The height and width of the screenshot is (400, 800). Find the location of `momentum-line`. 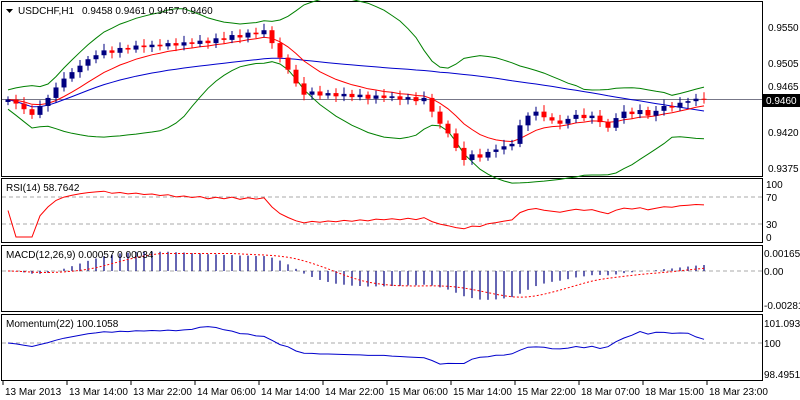

momentum-line is located at coordinates (356, 345).